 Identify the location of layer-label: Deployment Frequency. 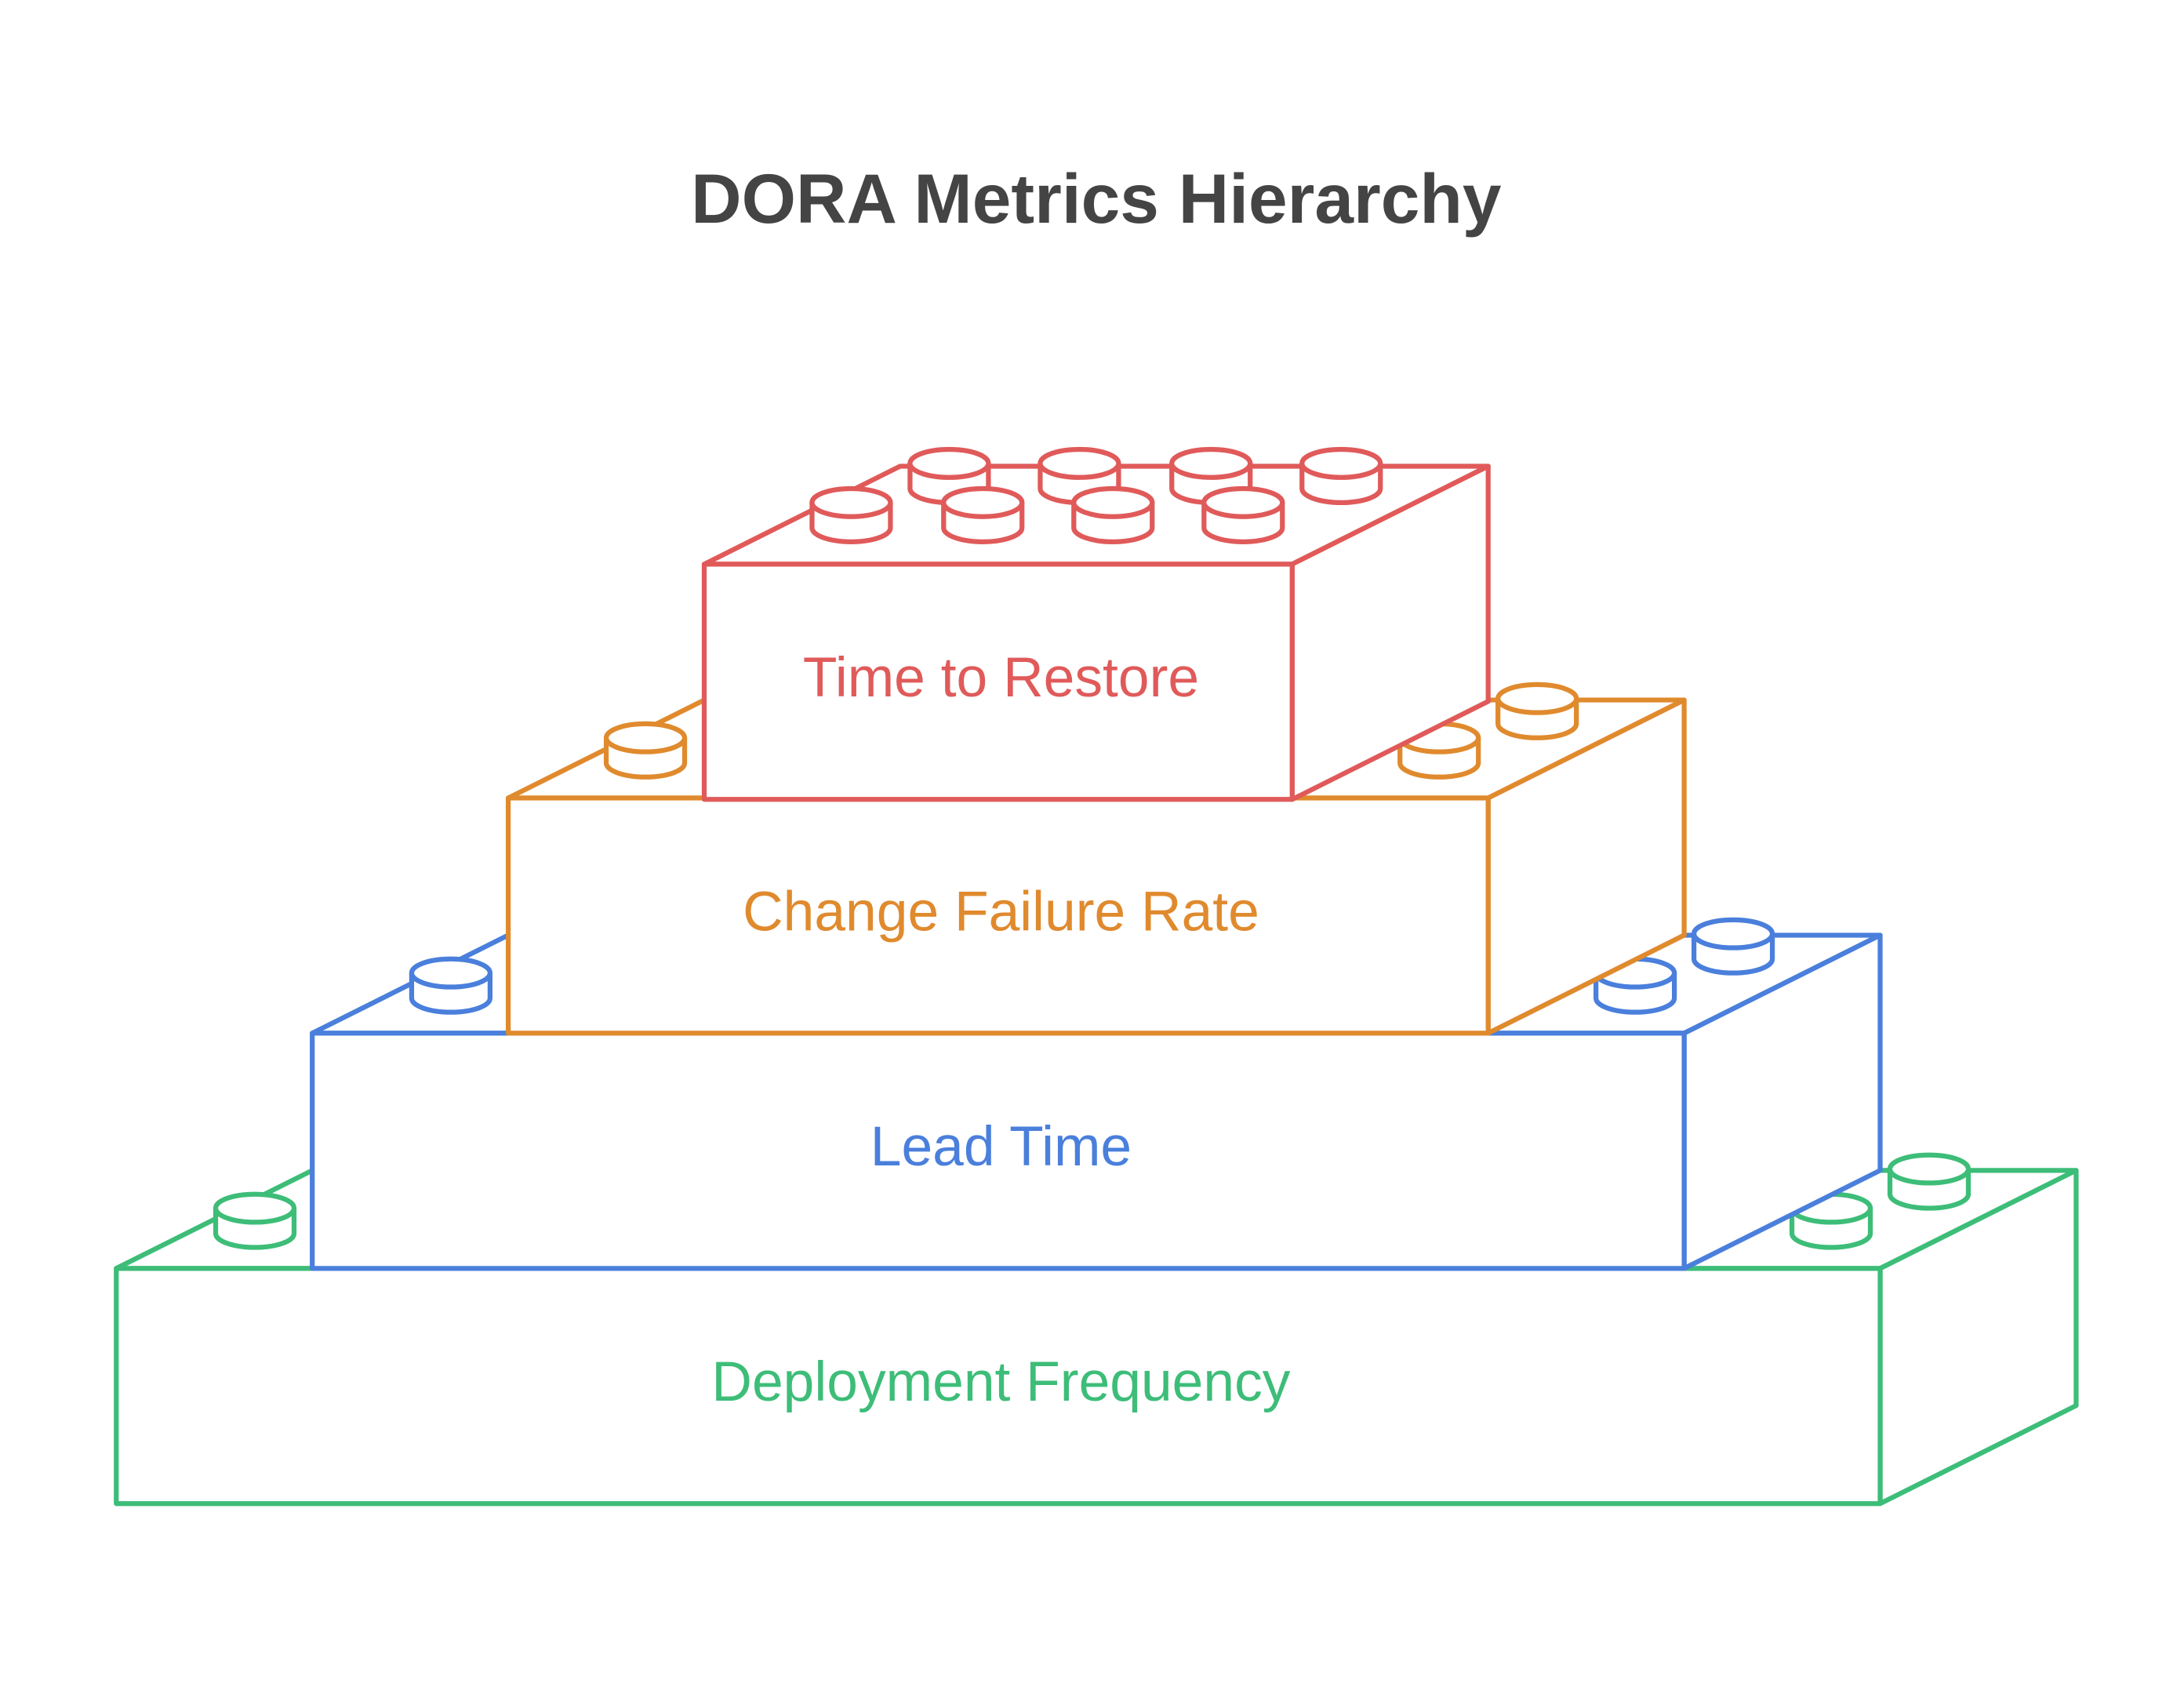
(1000, 1381).